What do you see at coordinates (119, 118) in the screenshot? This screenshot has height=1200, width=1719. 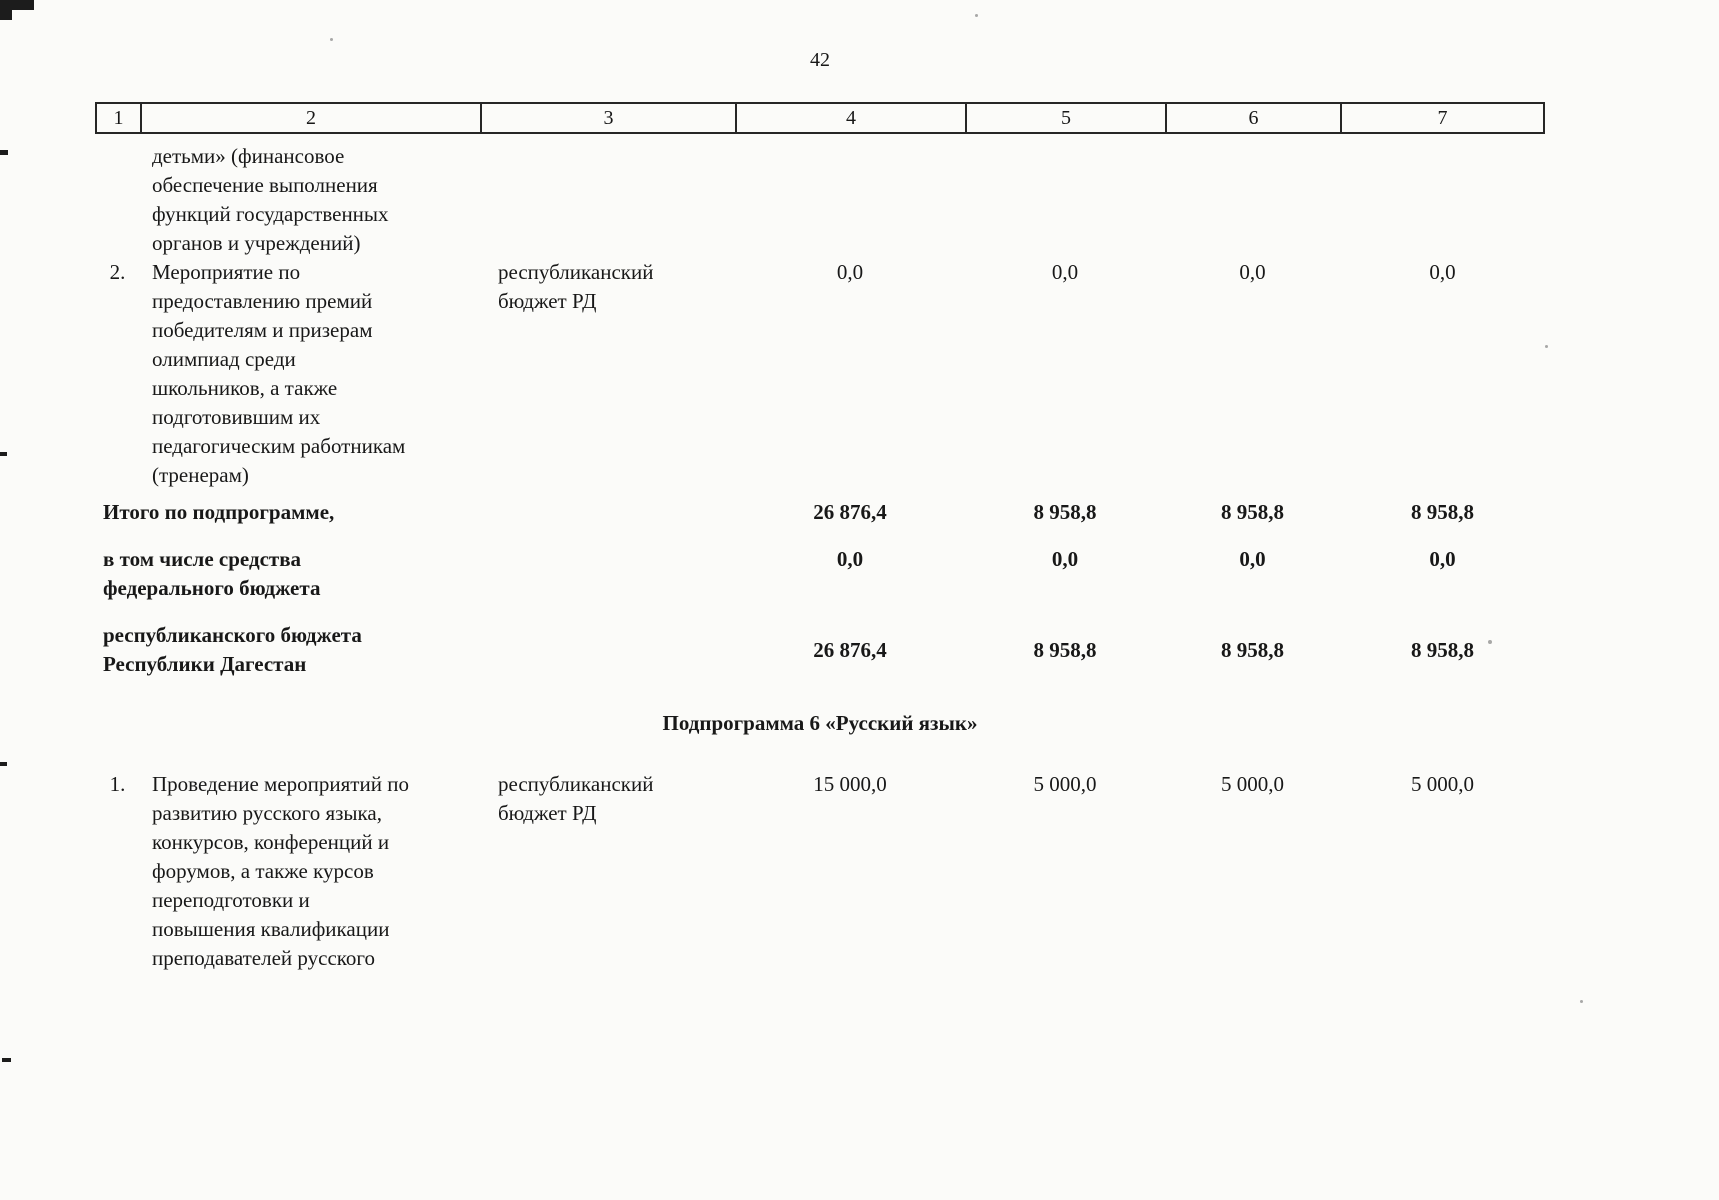 I see `header-cell-1: 1` at bounding box center [119, 118].